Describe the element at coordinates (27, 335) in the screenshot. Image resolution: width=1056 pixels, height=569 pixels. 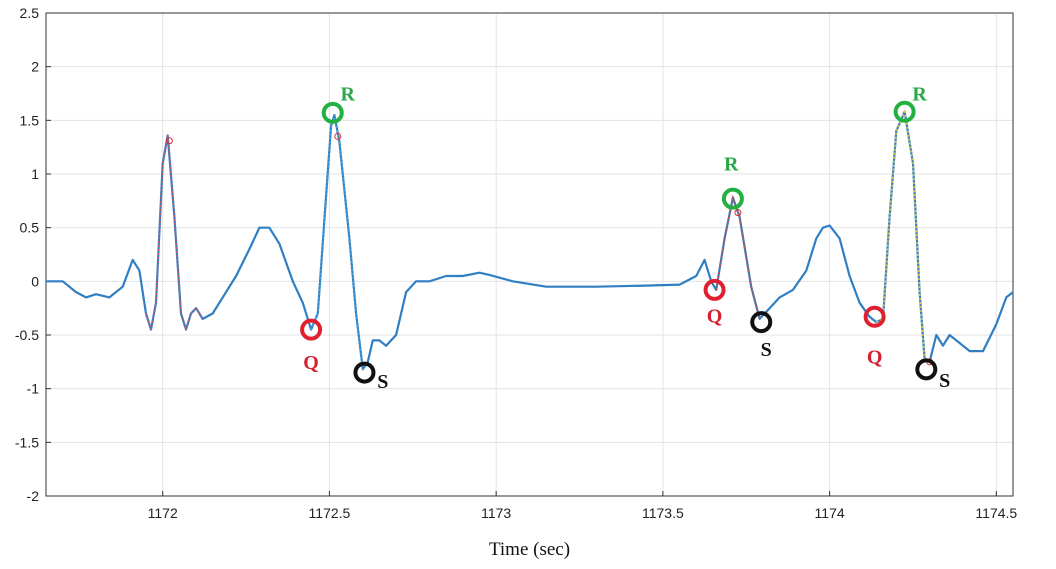
I see `y-tick-label: -0.5` at that location.